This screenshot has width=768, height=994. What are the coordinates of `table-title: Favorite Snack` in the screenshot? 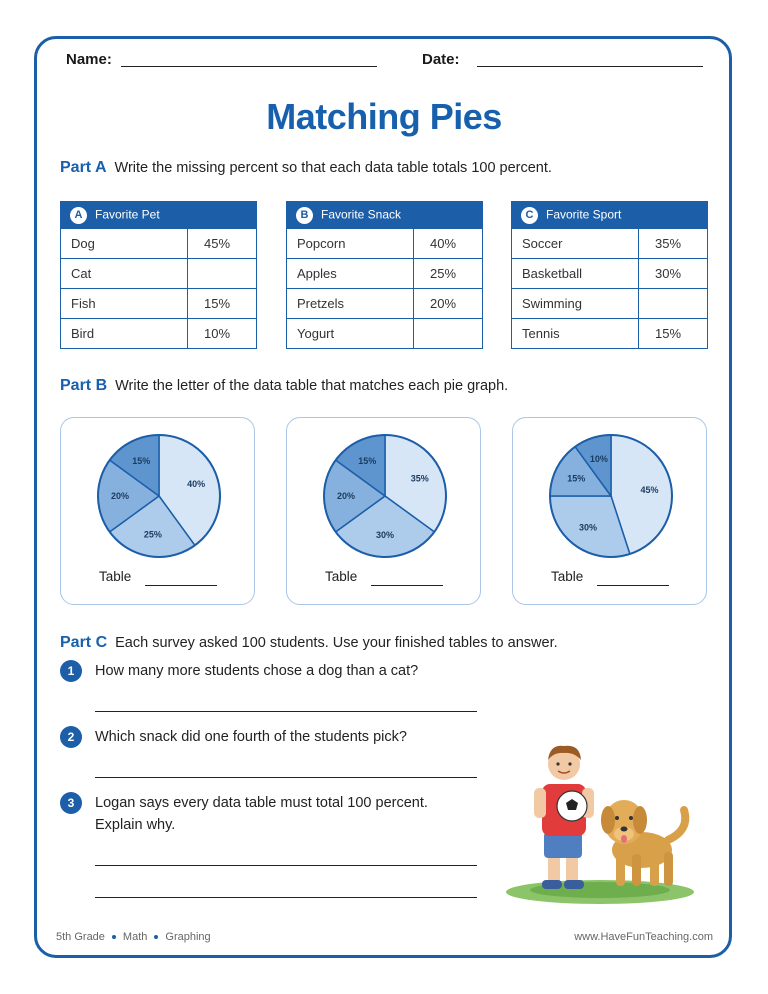 It's located at (361, 214).